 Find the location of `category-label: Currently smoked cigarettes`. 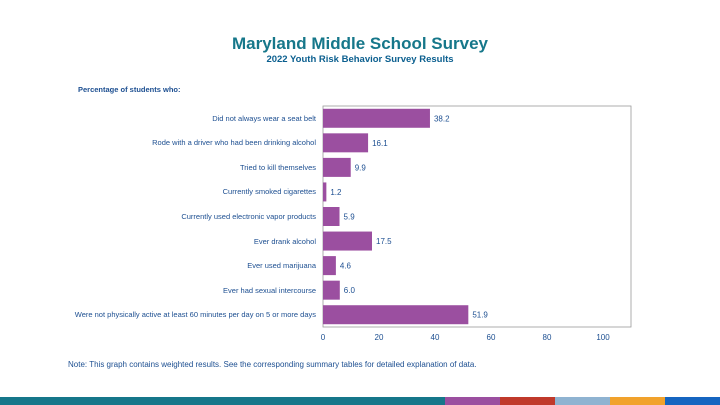

category-label: Currently smoked cigarettes is located at coordinates (269, 192).